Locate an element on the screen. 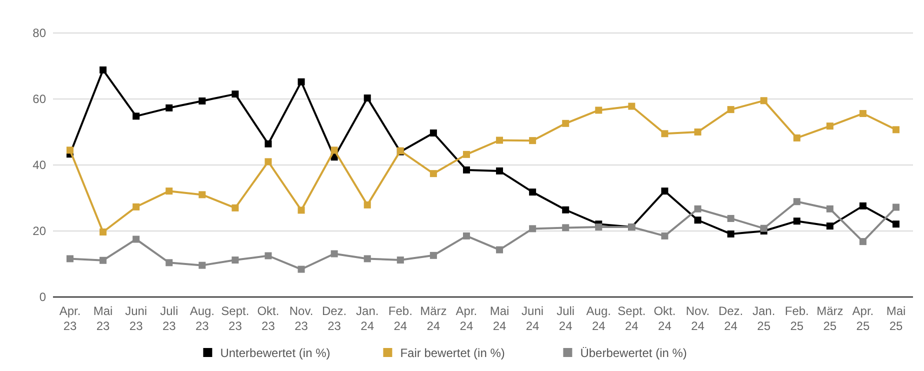 This screenshot has height=371, width=924. x-tick-label: Sept. 23 is located at coordinates (235, 318).